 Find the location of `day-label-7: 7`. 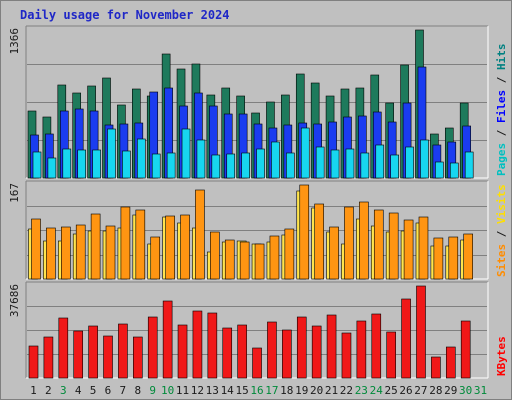

day-label-7: 7 is located at coordinates (123, 390).